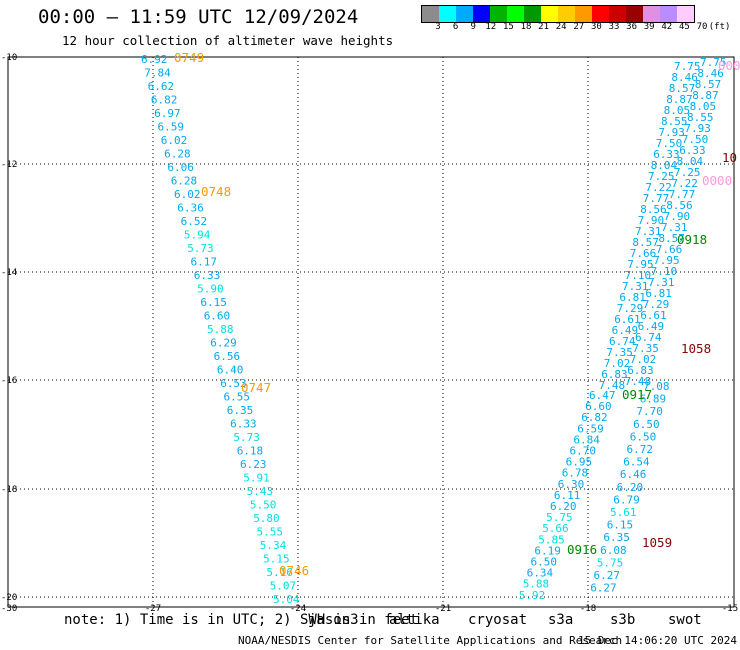 Image resolution: width=740 pixels, height=650 pixels. Describe the element at coordinates (730, 609) in the screenshot. I see `x-tick-label: -15` at that location.